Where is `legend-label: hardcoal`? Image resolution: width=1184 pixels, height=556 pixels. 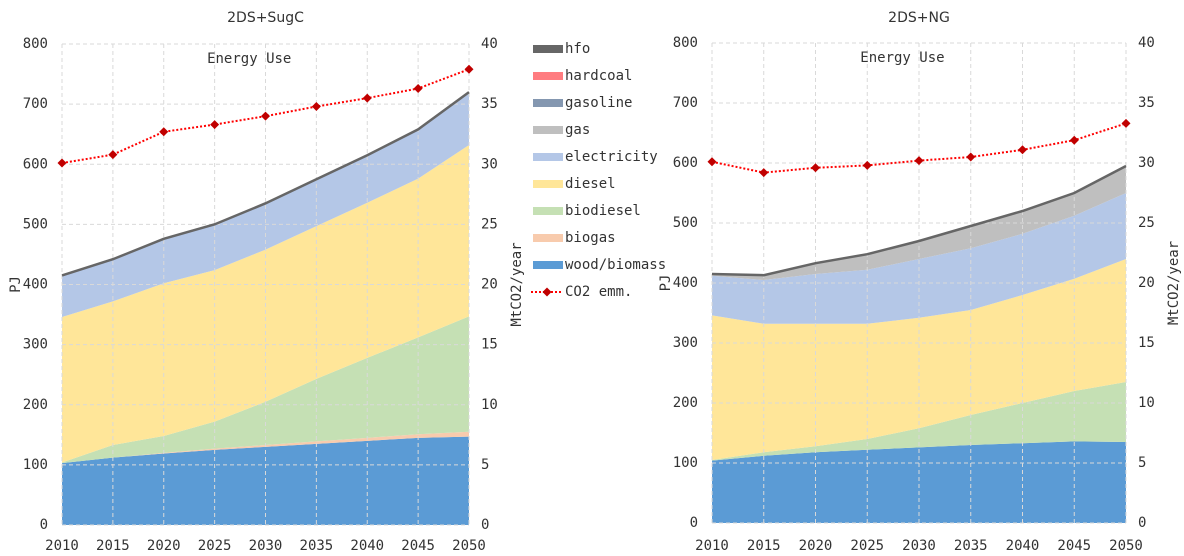
legend-label: hardcoal is located at coordinates (598, 76).